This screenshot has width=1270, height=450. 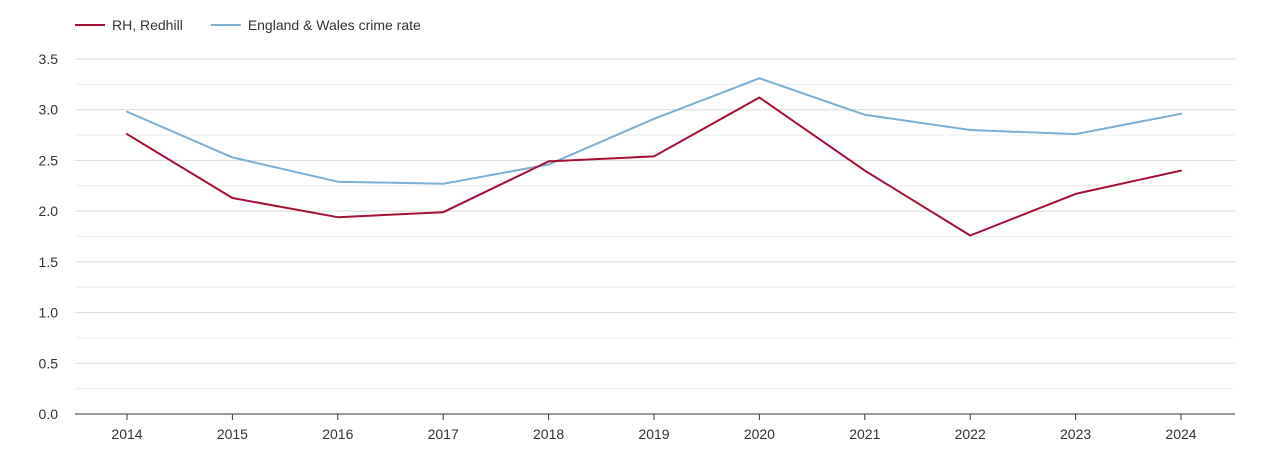 I want to click on data-point-1-2023, so click(x=1076, y=134).